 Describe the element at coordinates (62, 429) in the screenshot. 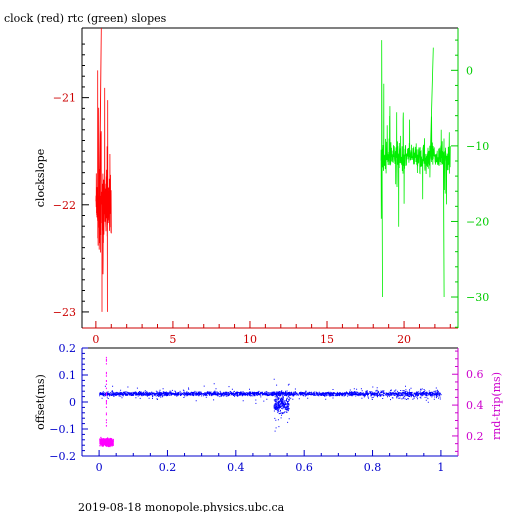

I see `left-tick-label: −0.1` at that location.